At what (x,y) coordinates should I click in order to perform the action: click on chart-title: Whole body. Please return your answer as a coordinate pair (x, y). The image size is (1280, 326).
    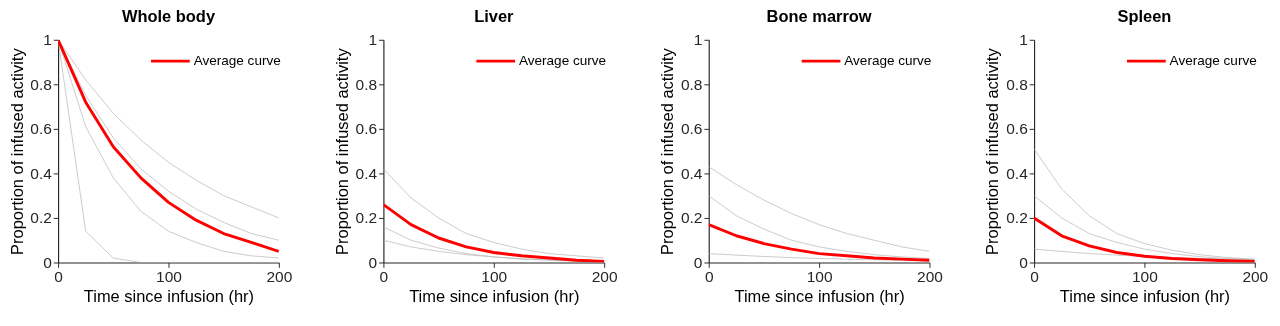
    Looking at the image, I should click on (168, 16).